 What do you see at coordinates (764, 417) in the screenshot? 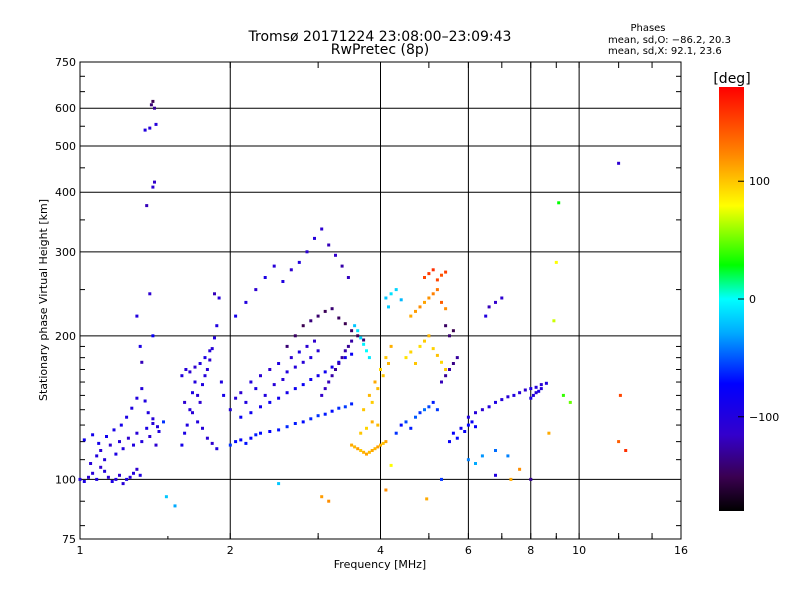
I see `colorbar-tick-label: −100` at bounding box center [764, 417].